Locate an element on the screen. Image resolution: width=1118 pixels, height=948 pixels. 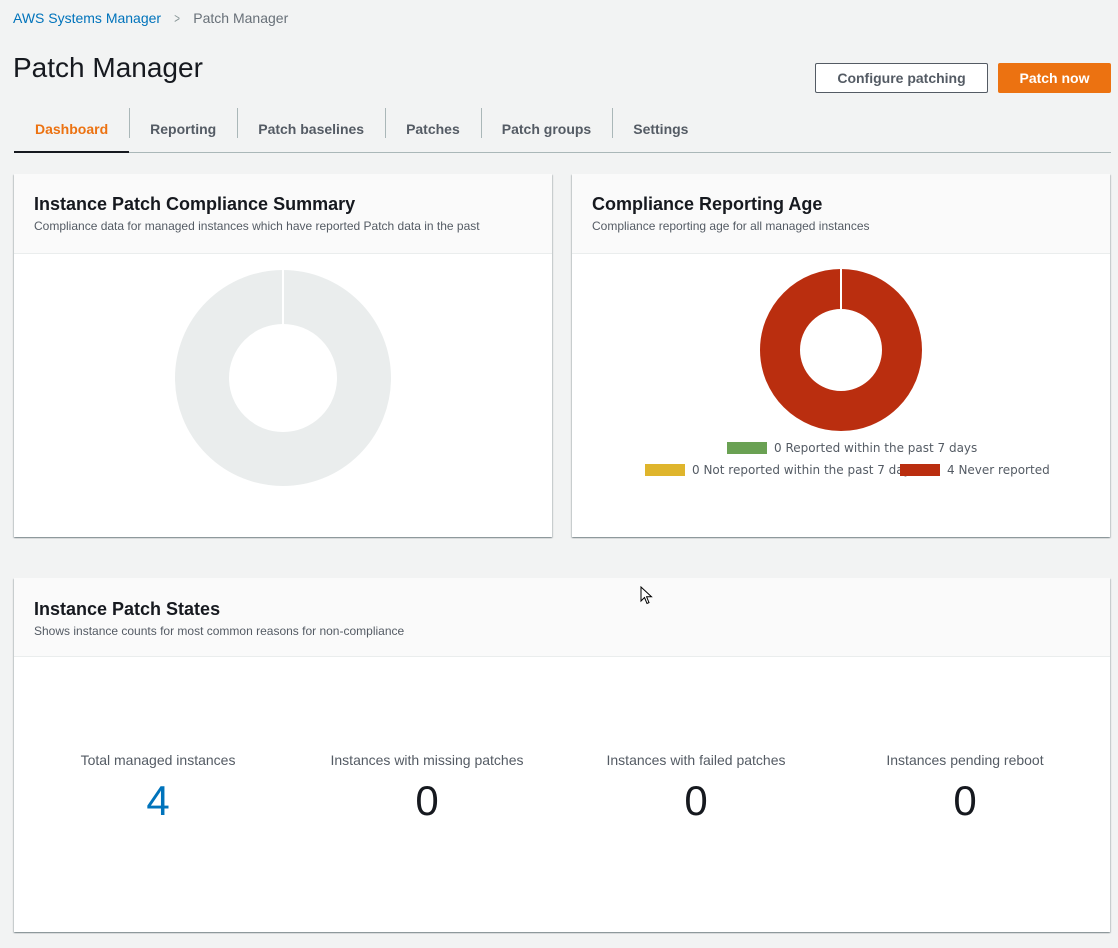
card-title: Compliance Reporting Age is located at coordinates (707, 204).